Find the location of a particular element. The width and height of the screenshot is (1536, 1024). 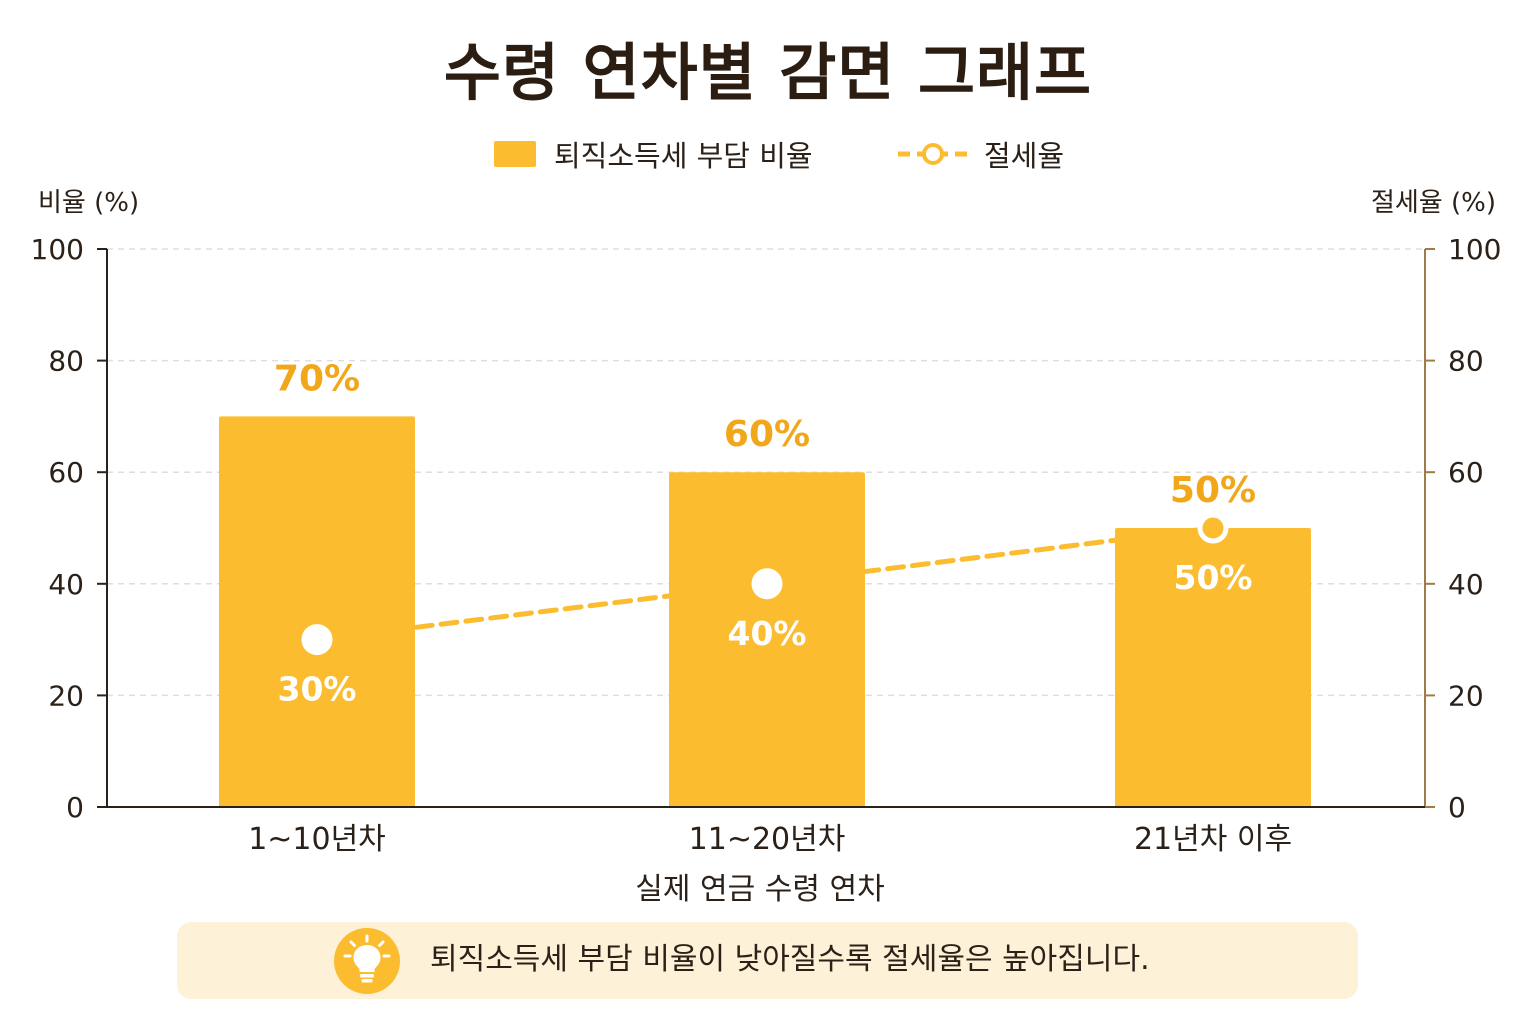

legend-label-burden-ratio: 퇴직소득세 부담 비율 is located at coordinates (683, 156).